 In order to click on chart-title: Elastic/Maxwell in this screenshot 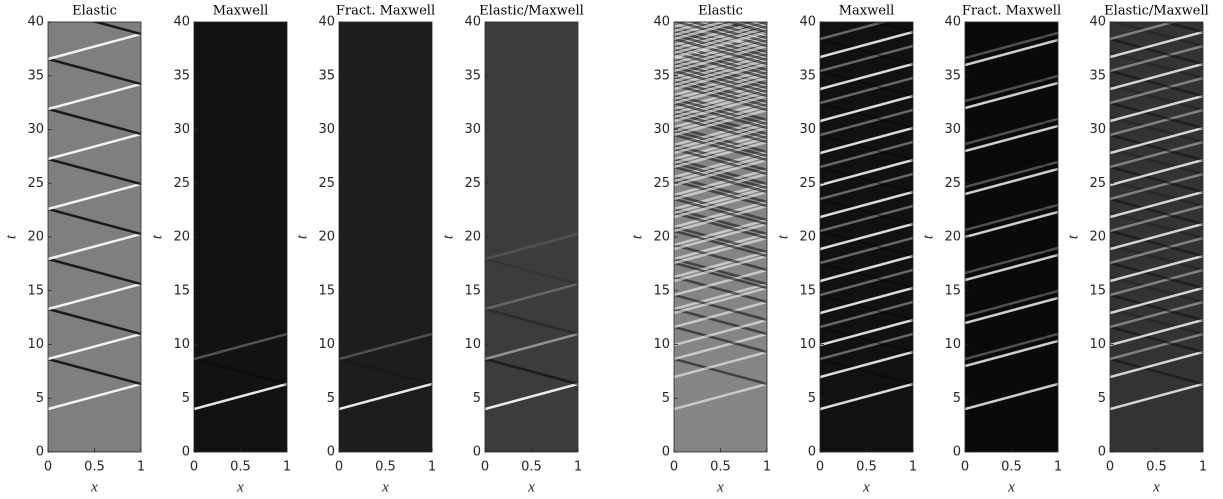, I will do `click(1156, 11)`.